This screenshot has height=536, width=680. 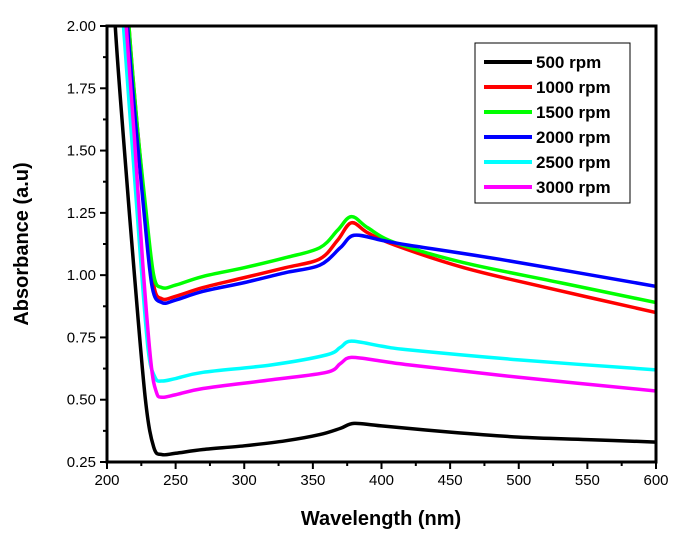 What do you see at coordinates (81, 26) in the screenshot?
I see `y-tick-label: 2.00` at bounding box center [81, 26].